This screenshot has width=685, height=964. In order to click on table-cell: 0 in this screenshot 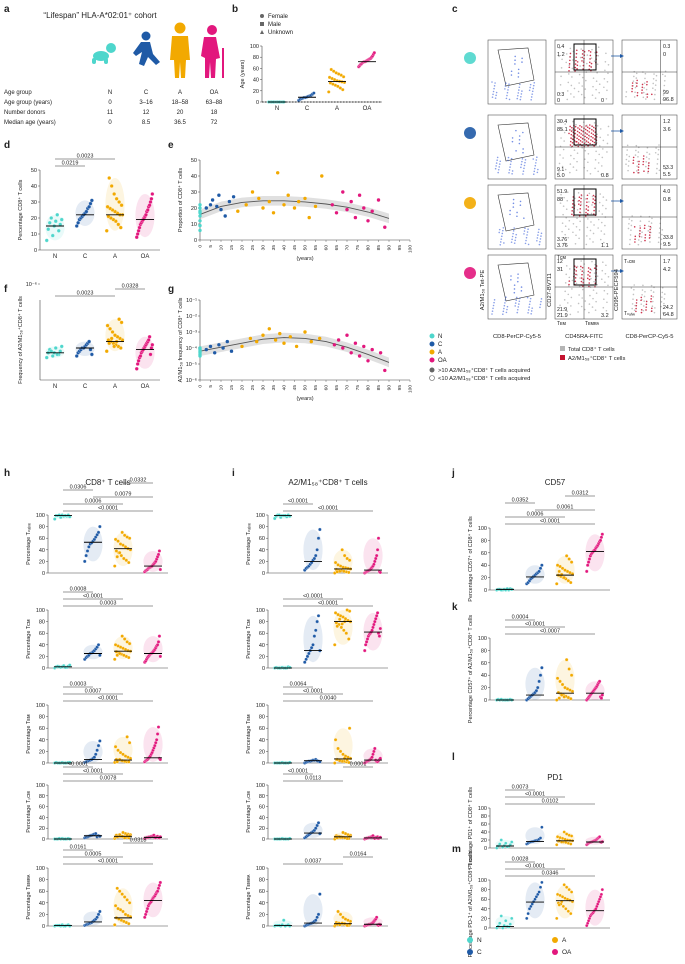, I will do `click(110, 103)`.